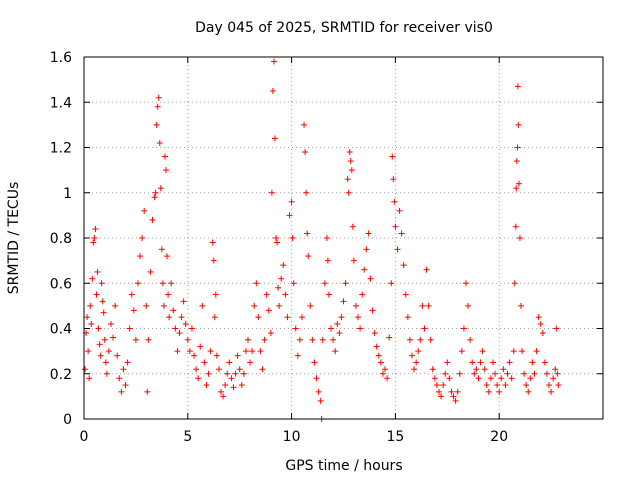  I want to click on x-axis-label: GPS time / hours, so click(343, 466).